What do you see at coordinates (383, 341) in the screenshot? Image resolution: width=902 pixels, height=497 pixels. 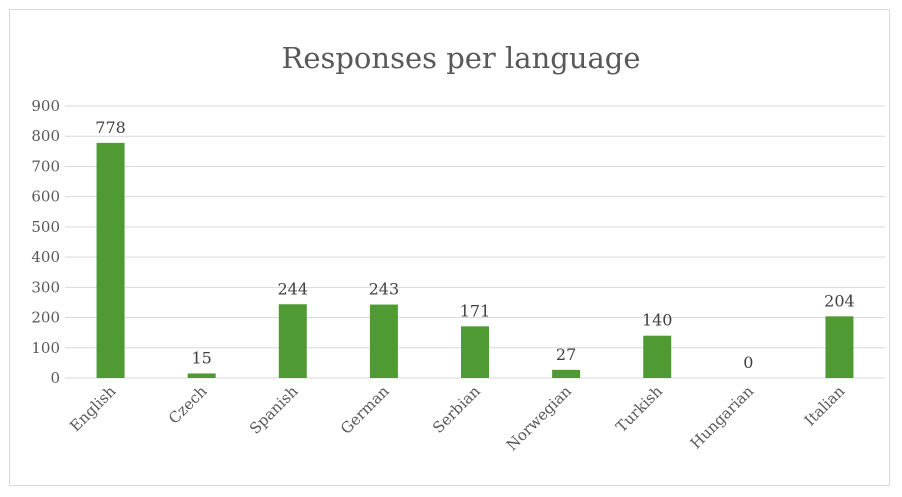 I see `bar-german` at bounding box center [383, 341].